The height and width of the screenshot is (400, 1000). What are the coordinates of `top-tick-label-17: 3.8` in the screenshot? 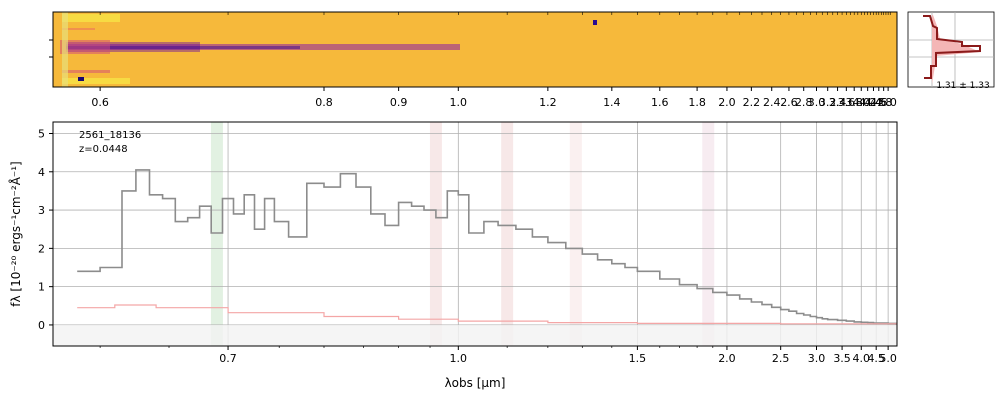 It's located at (854, 102).